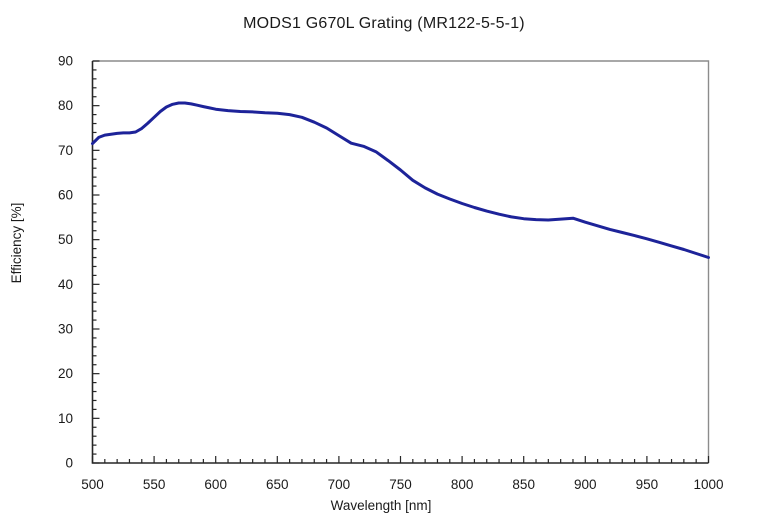  I want to click on y-tick-label: 70, so click(65, 150).